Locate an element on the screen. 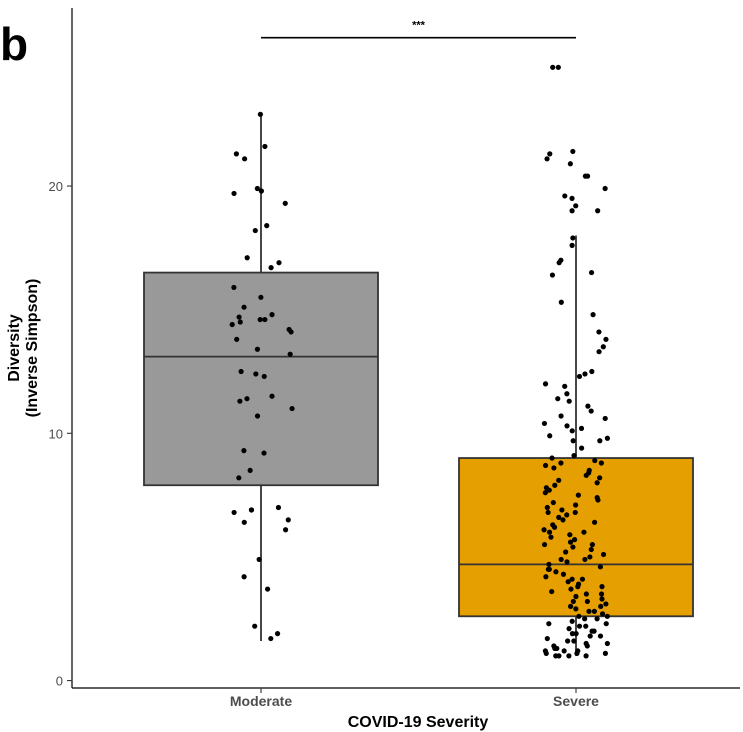 This screenshot has width=743, height=732. y-tick-label: 20 is located at coordinates (56, 186).